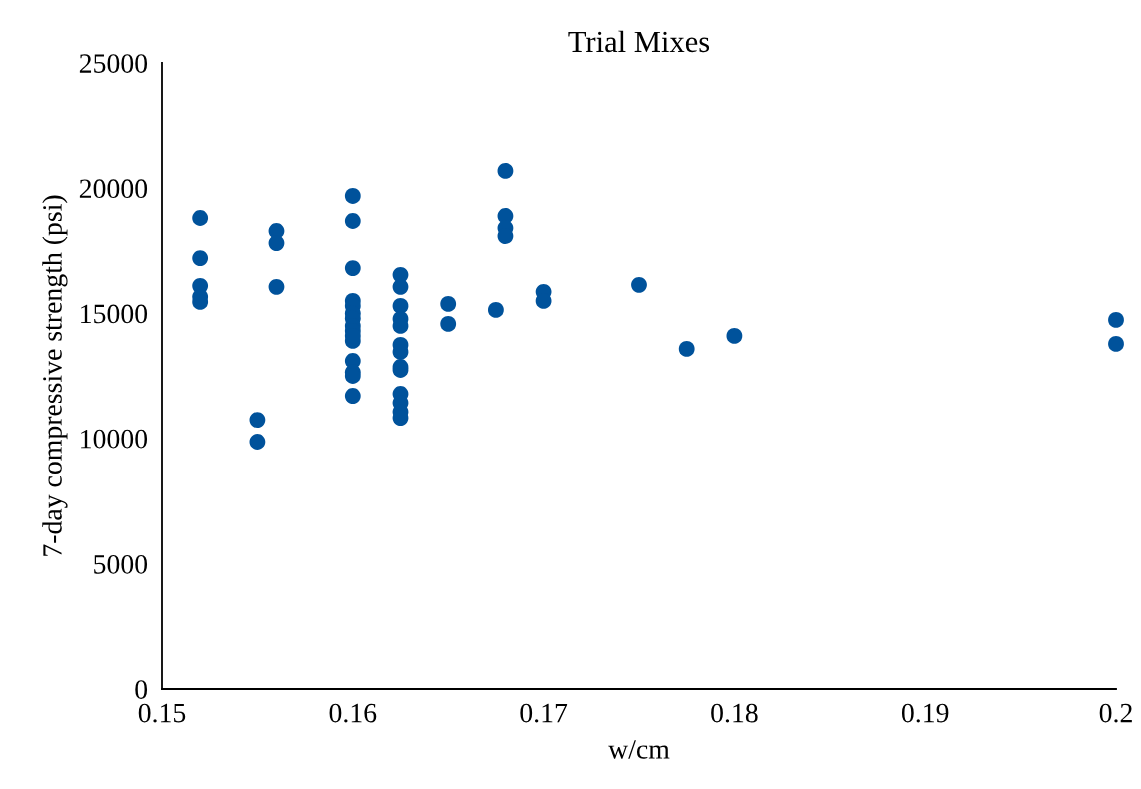  What do you see at coordinates (113, 189) in the screenshot?
I see `y-tick-label: 20000` at bounding box center [113, 189].